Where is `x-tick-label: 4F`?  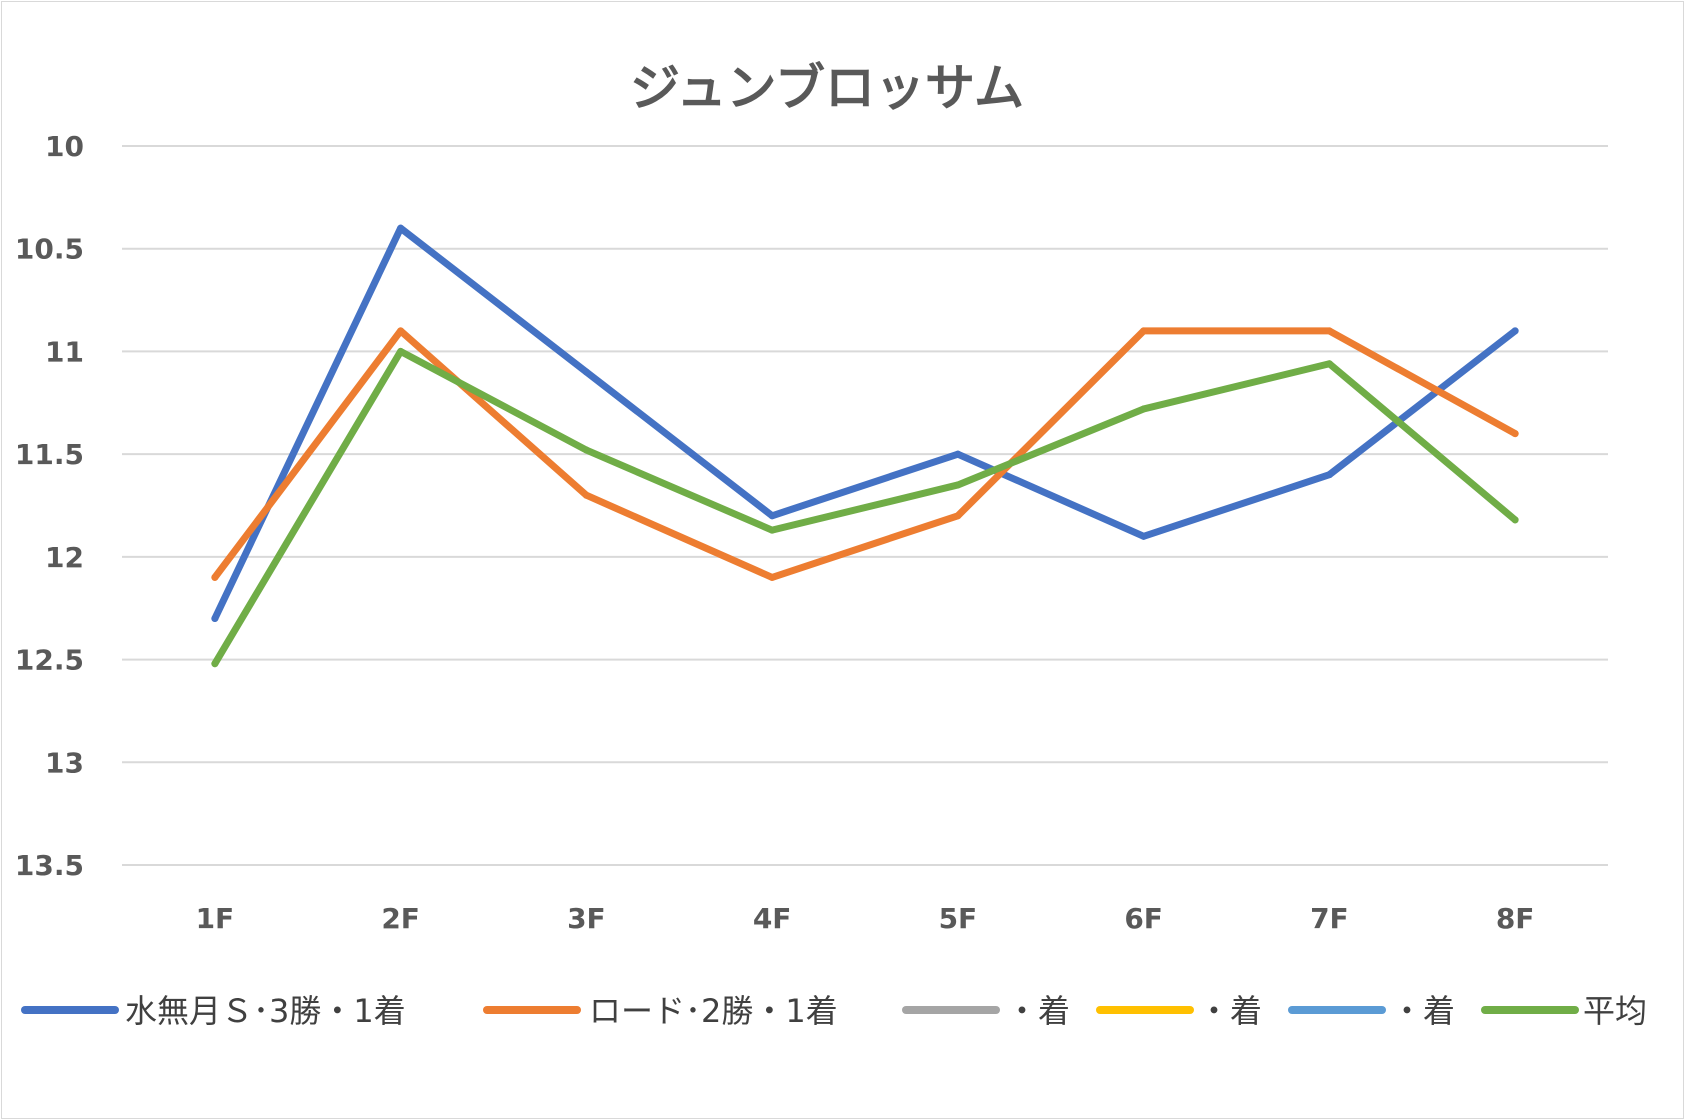
x-tick-label: 4F is located at coordinates (772, 918).